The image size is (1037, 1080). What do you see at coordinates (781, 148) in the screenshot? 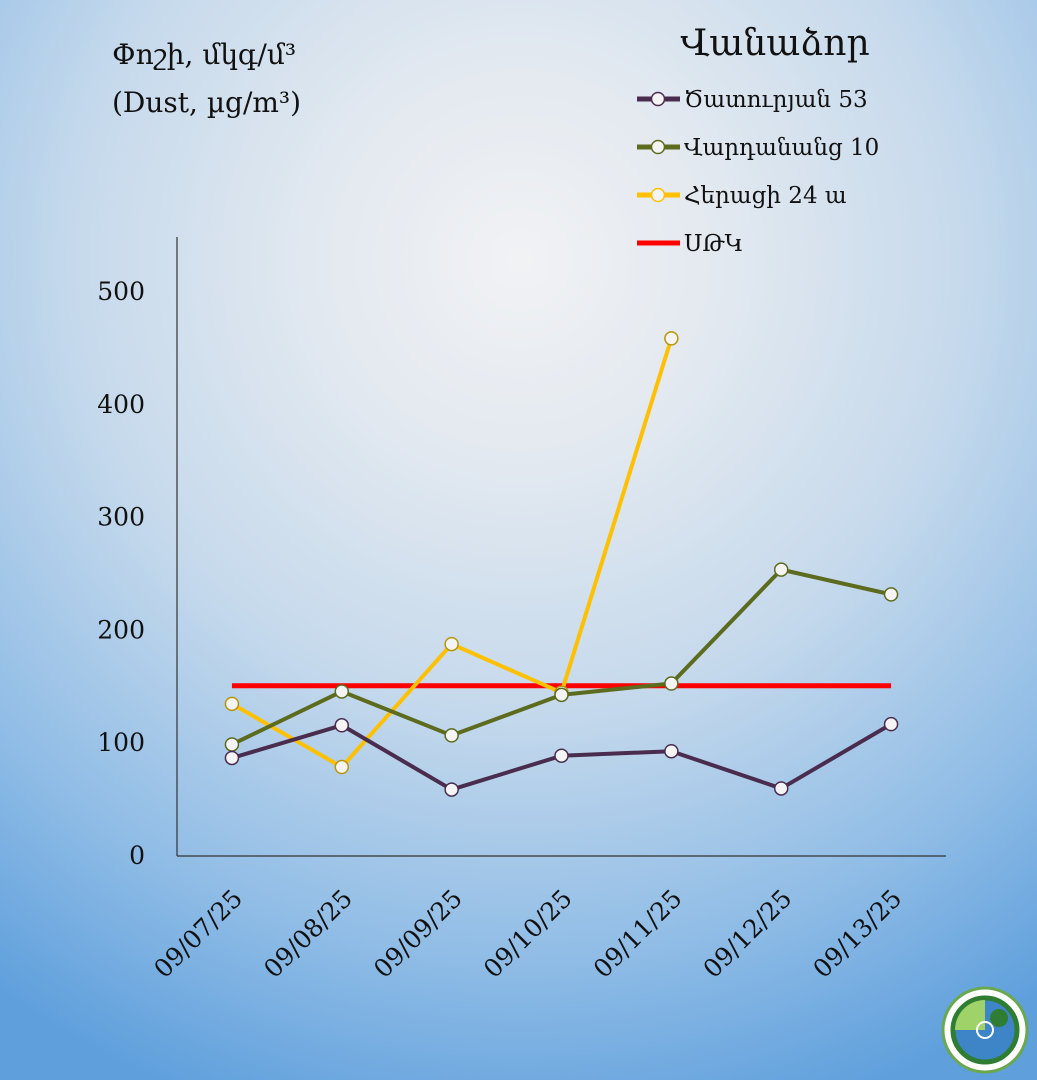
I see `legend-label: Վարդանանց 10` at bounding box center [781, 148].